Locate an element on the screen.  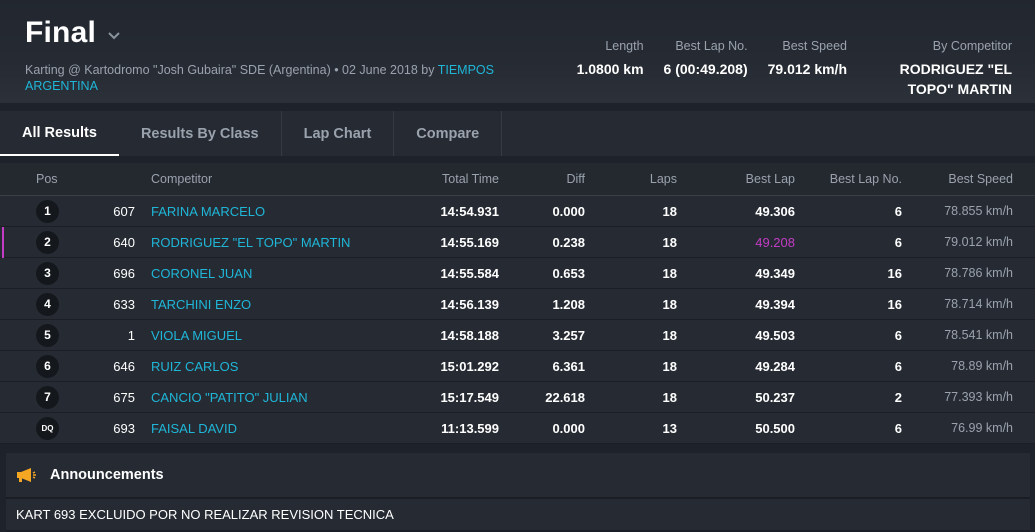
total-time: 14:58.188 is located at coordinates (469, 335).